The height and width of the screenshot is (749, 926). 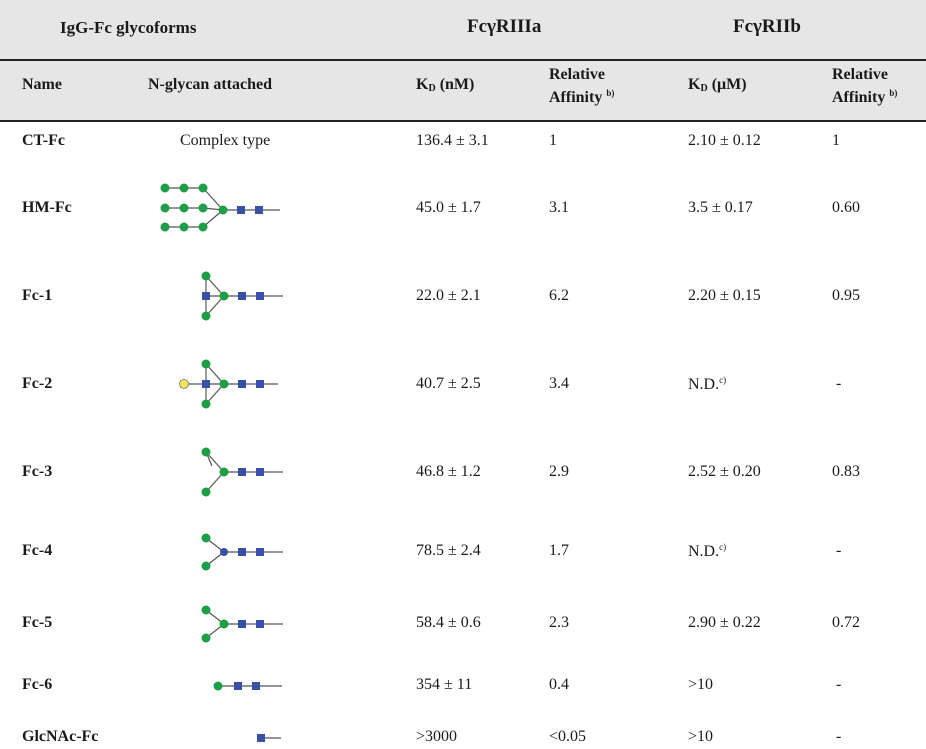 What do you see at coordinates (37, 550) in the screenshot?
I see `row-name: Fc-4` at bounding box center [37, 550].